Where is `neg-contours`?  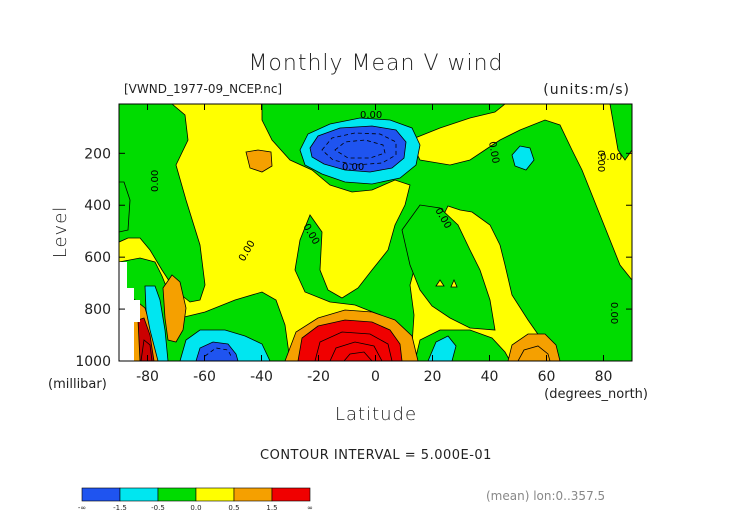
neg-contours is located at coordinates (300, 245).